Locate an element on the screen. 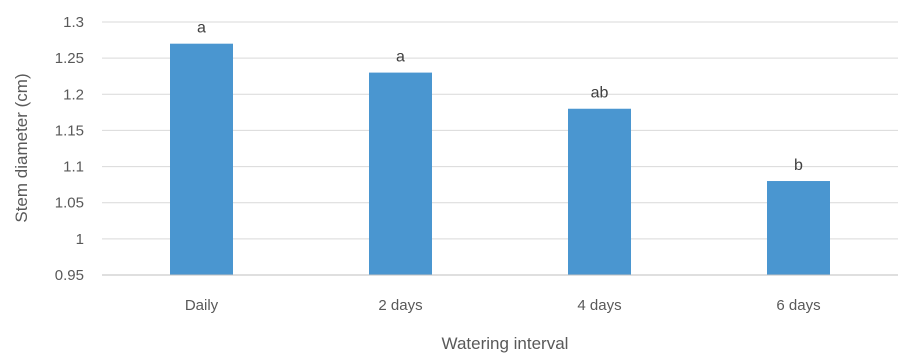 This screenshot has width=899, height=355. y-tick-label: 1.3 is located at coordinates (73, 22).